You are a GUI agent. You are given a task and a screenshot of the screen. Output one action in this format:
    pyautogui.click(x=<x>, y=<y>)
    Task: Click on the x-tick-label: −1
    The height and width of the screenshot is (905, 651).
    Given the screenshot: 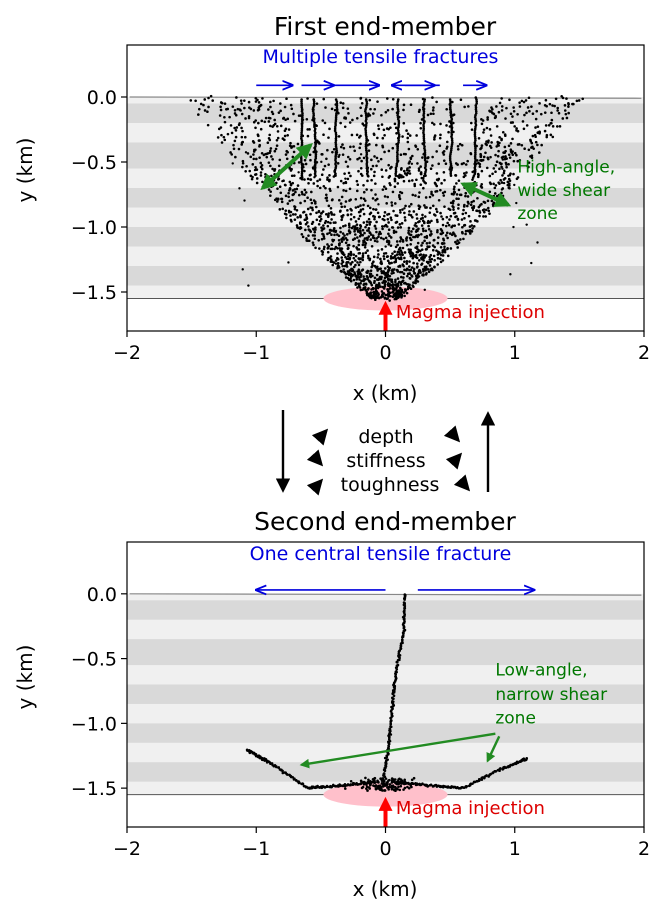 What is the action you would take?
    pyautogui.click(x=256, y=849)
    